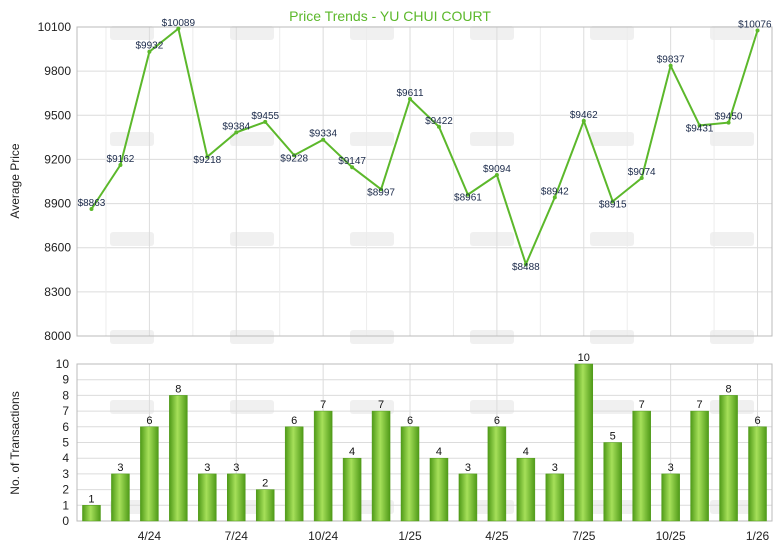 This screenshot has width=780, height=550. What do you see at coordinates (178, 389) in the screenshot?
I see `transaction-data-label: 8` at bounding box center [178, 389].